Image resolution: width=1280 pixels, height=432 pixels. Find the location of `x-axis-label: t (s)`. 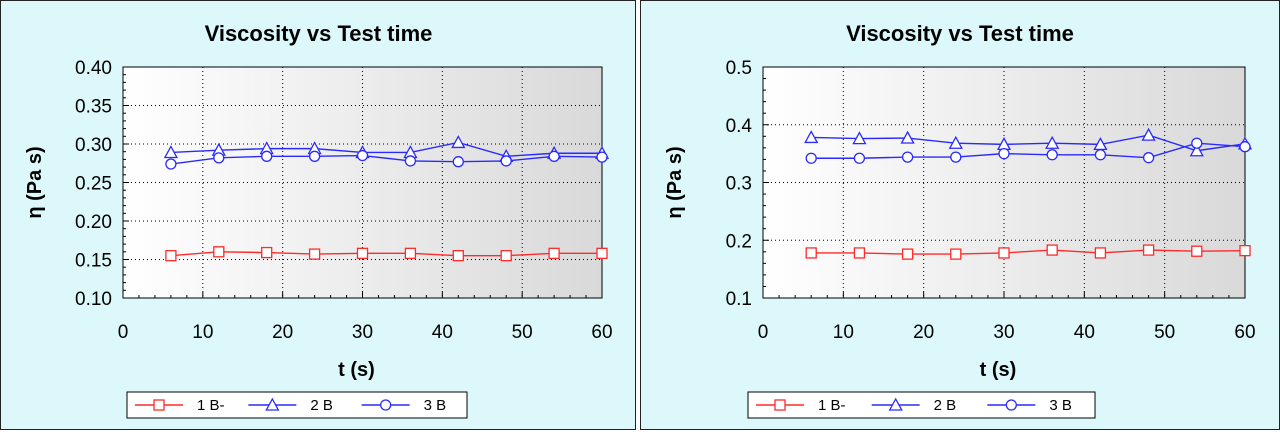

x-axis-label: t (s) is located at coordinates (998, 370).